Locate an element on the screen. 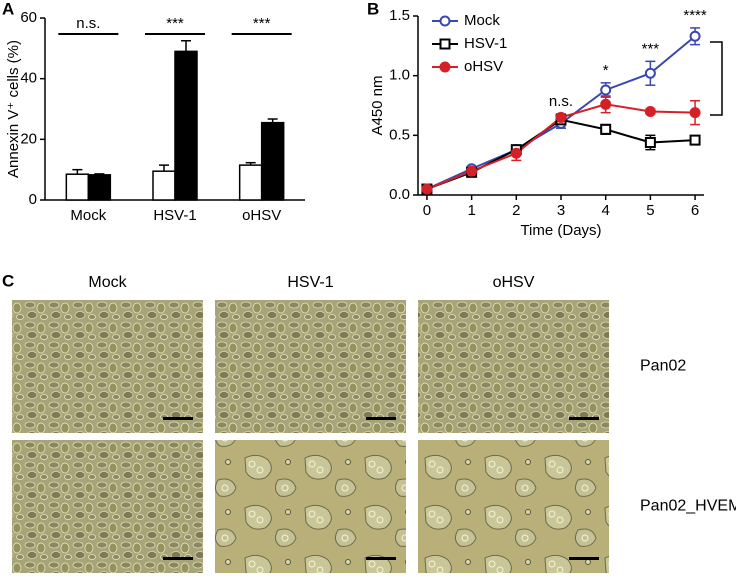  panel-label: A is located at coordinates (8, 9).